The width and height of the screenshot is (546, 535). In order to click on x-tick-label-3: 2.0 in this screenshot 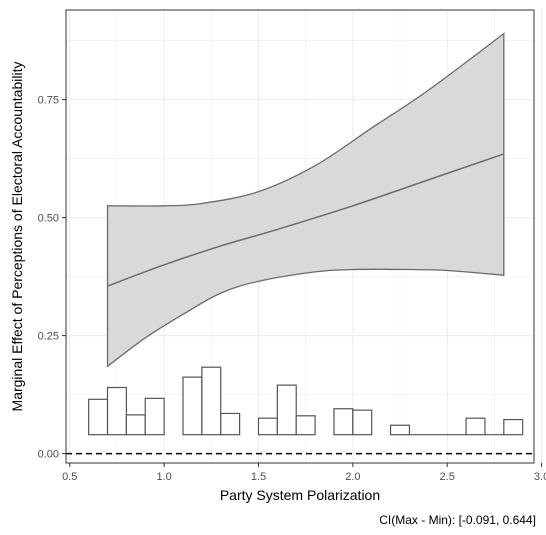, I will do `click(352, 477)`.